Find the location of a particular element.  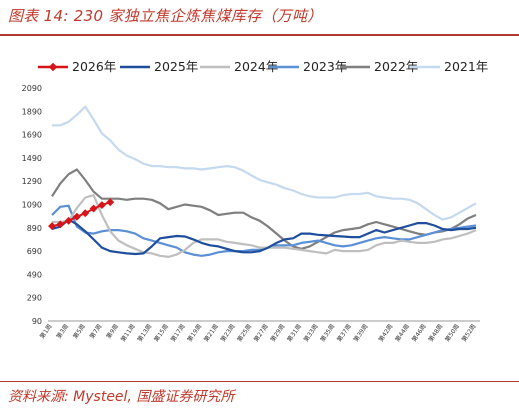

series-line-2025年 is located at coordinates (264, 237).